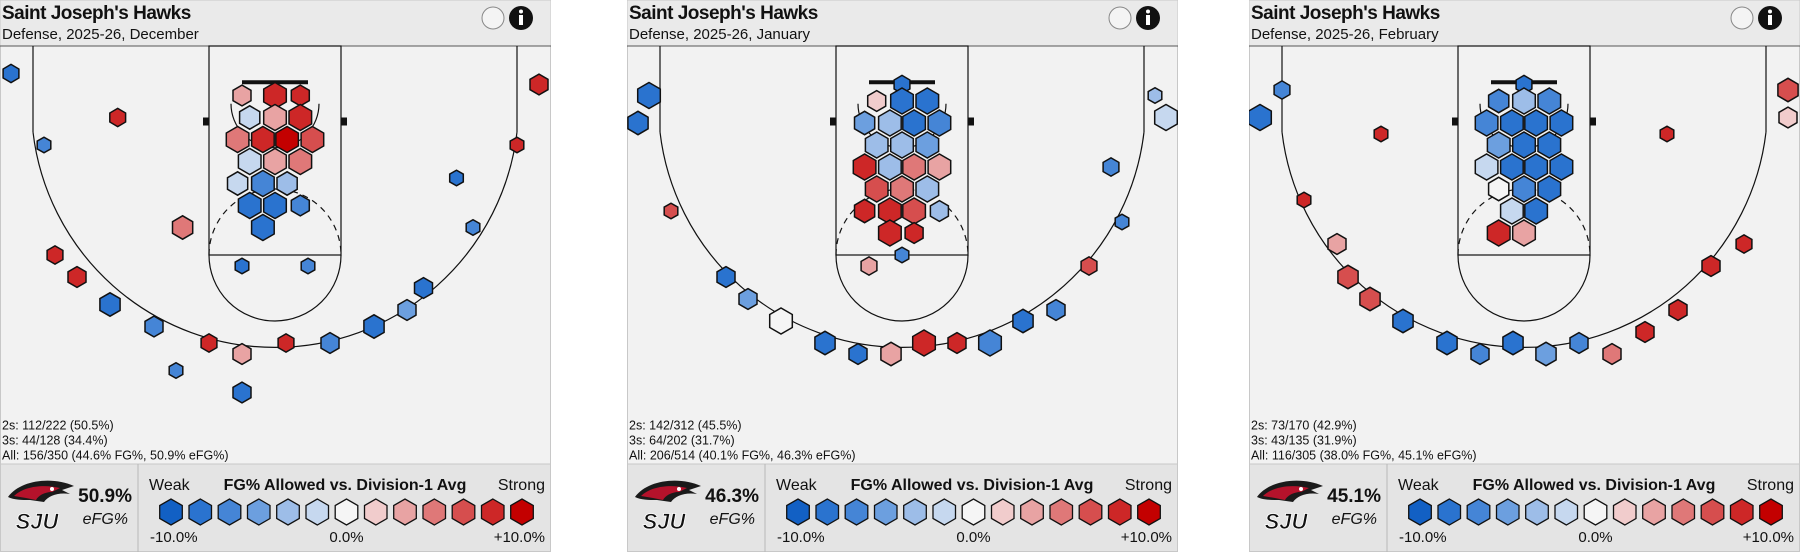 The height and width of the screenshot is (552, 1800). I want to click on panel-subtitle: Defense, 2025-26, January, so click(719, 34).